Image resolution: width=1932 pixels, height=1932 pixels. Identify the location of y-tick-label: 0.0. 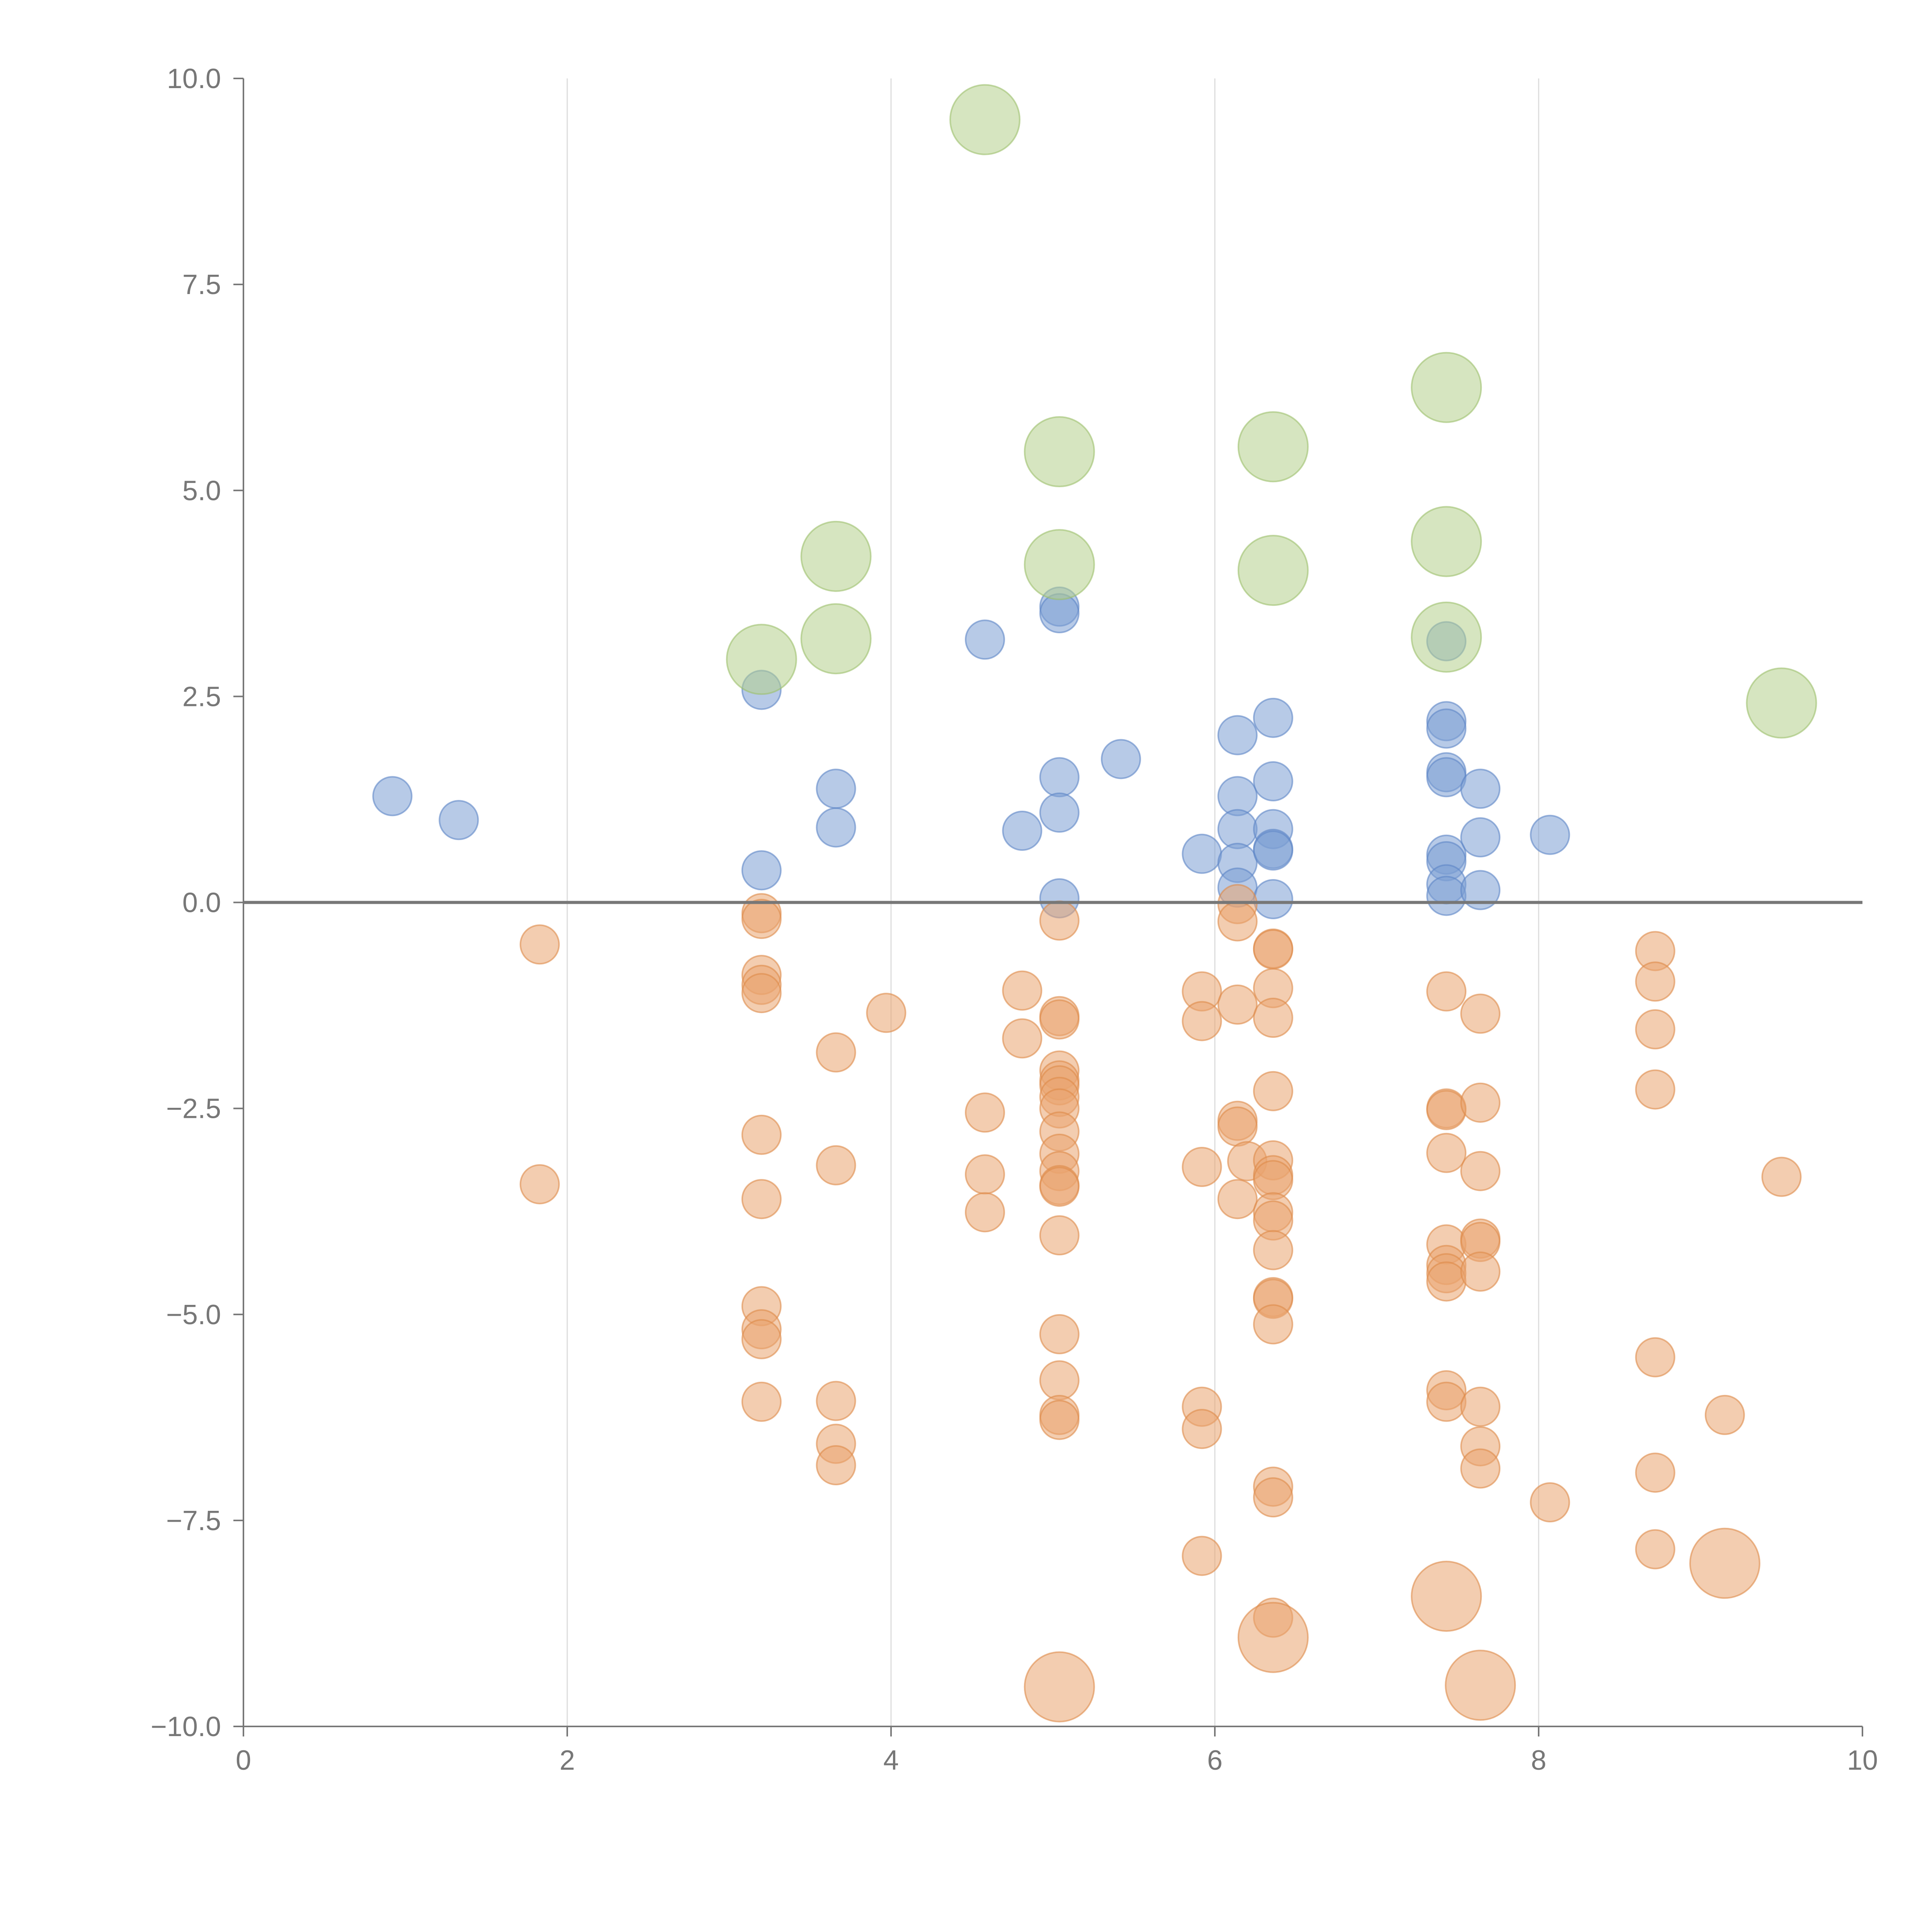
(202, 903).